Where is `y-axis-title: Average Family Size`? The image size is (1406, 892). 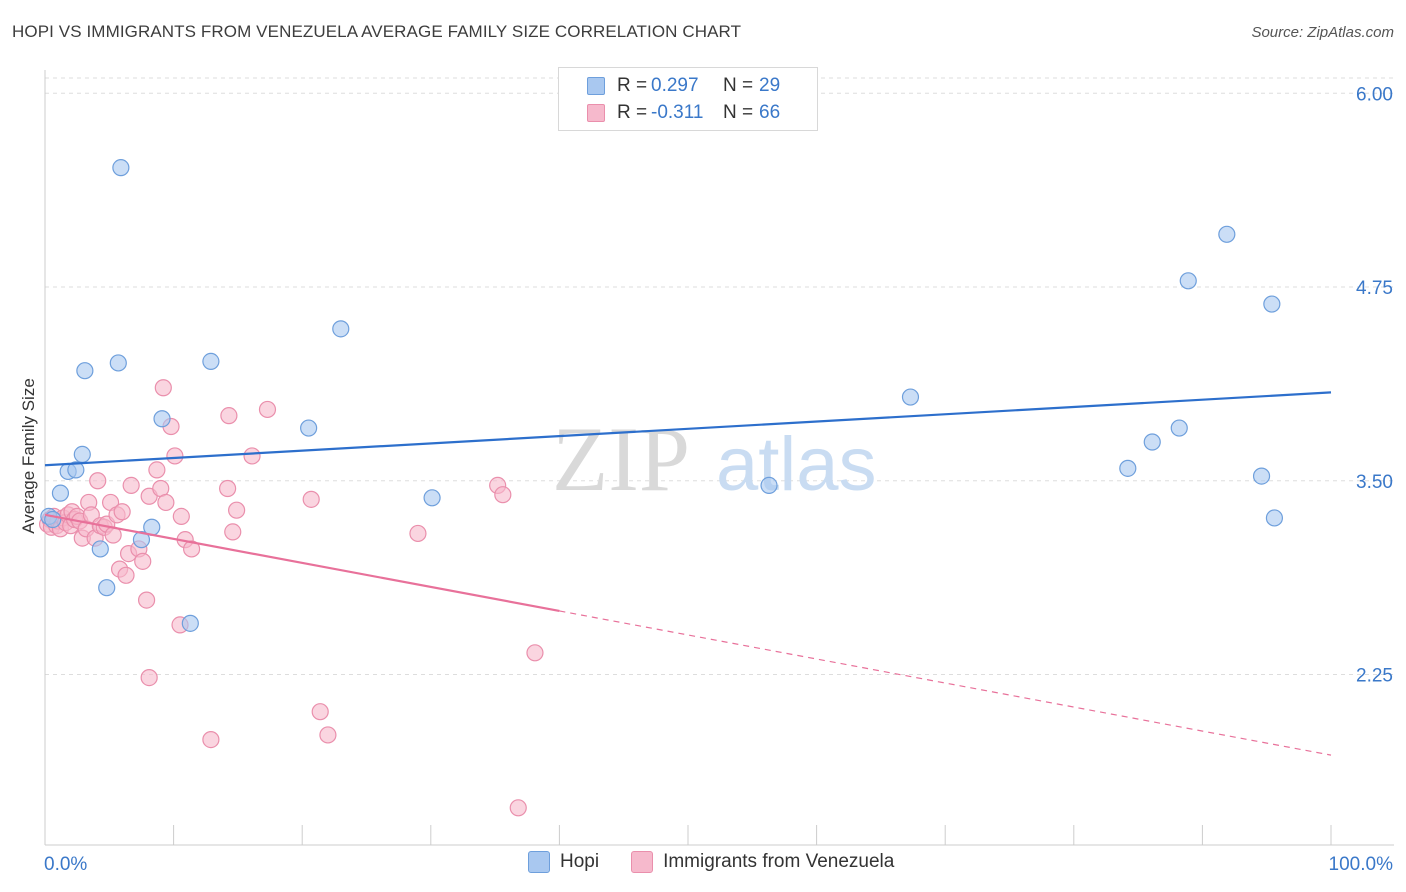 y-axis-title: Average Family Size is located at coordinates (28, 456).